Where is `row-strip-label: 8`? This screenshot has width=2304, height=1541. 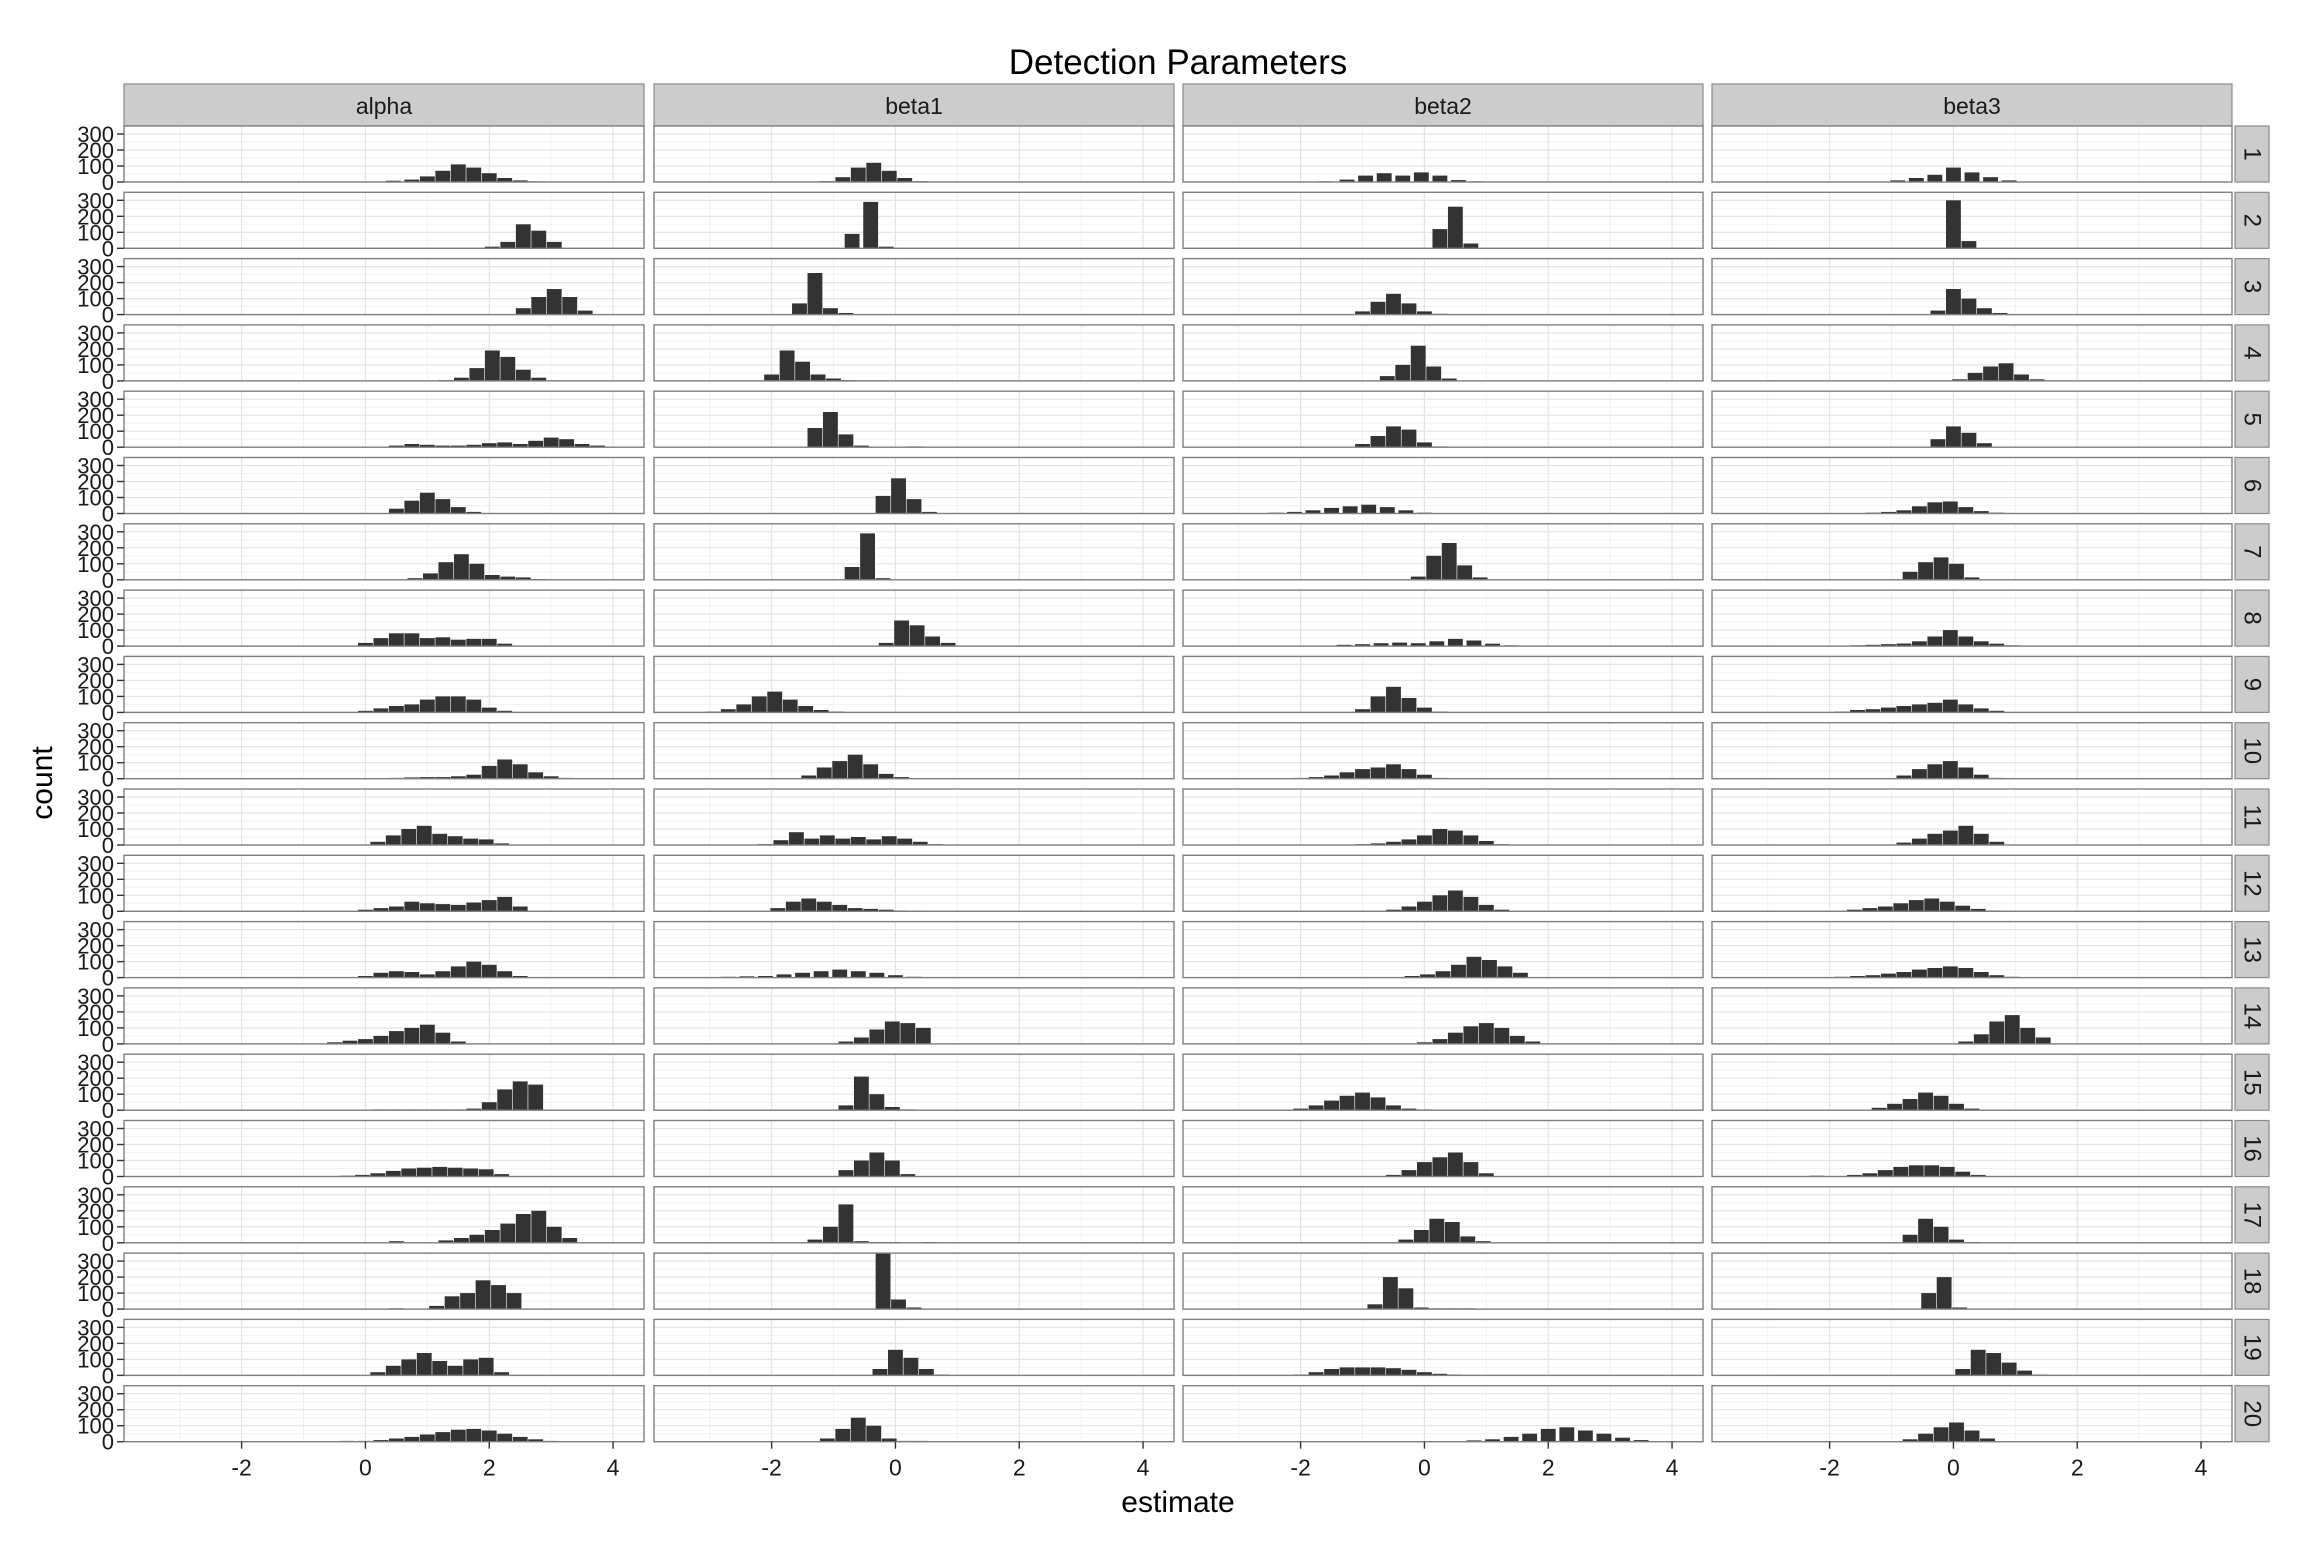
row-strip-label: 8 is located at coordinates (2252, 617).